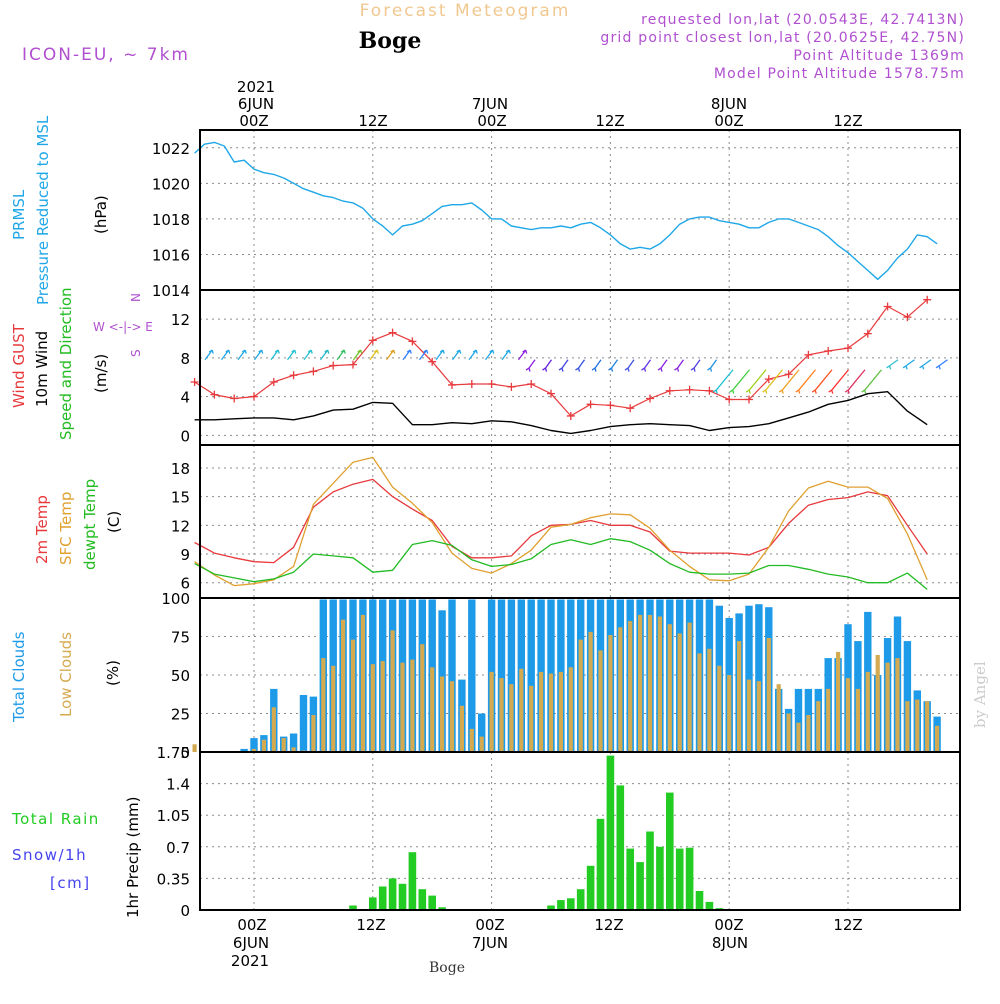 The image size is (1000, 1004). What do you see at coordinates (561, 521) in the screenshot?
I see `t2m-line` at bounding box center [561, 521].